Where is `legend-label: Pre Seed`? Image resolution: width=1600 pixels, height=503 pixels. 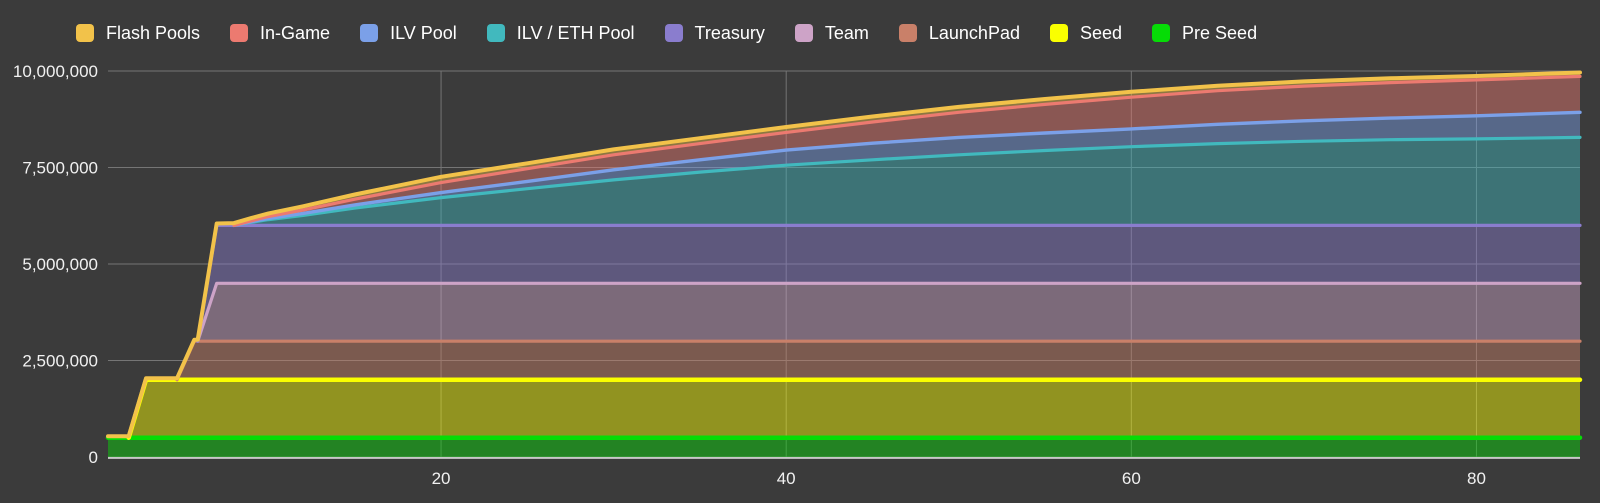
legend-label: Pre Seed is located at coordinates (1220, 33).